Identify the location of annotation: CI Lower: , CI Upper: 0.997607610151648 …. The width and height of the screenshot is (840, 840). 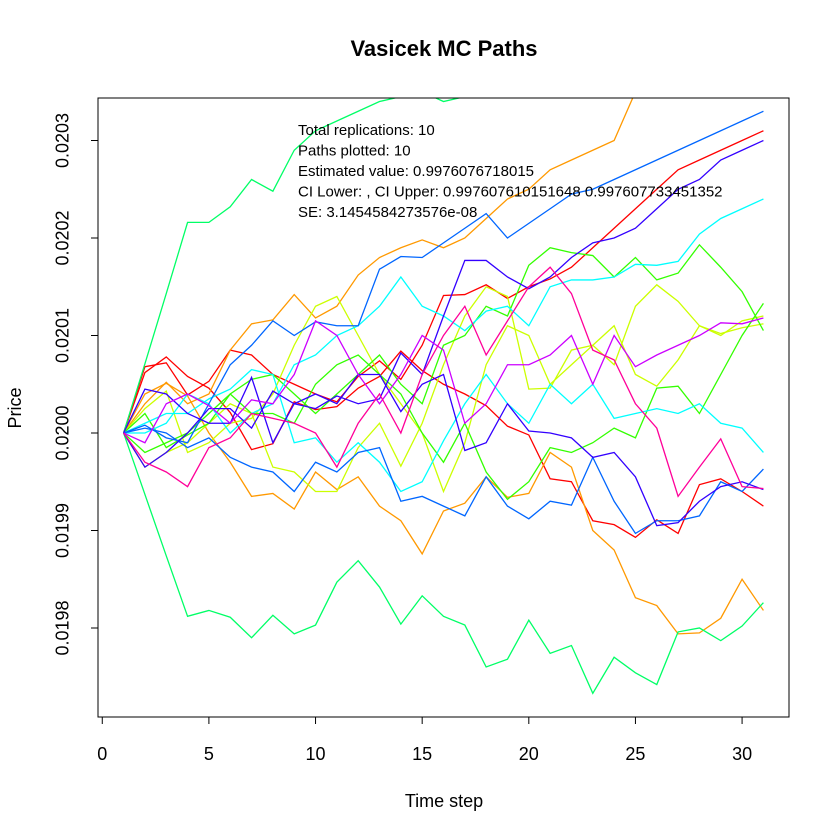
(510, 191).